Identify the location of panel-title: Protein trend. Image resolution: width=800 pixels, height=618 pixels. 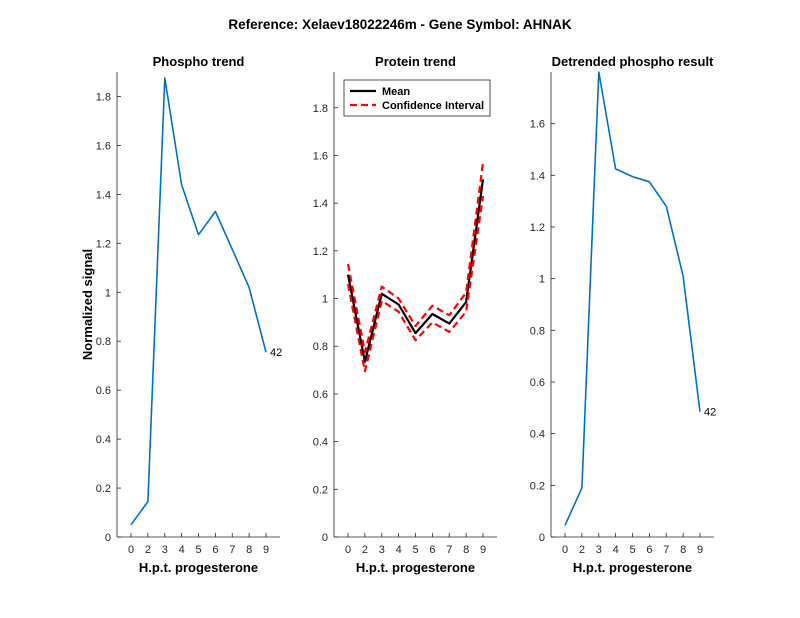
(415, 61).